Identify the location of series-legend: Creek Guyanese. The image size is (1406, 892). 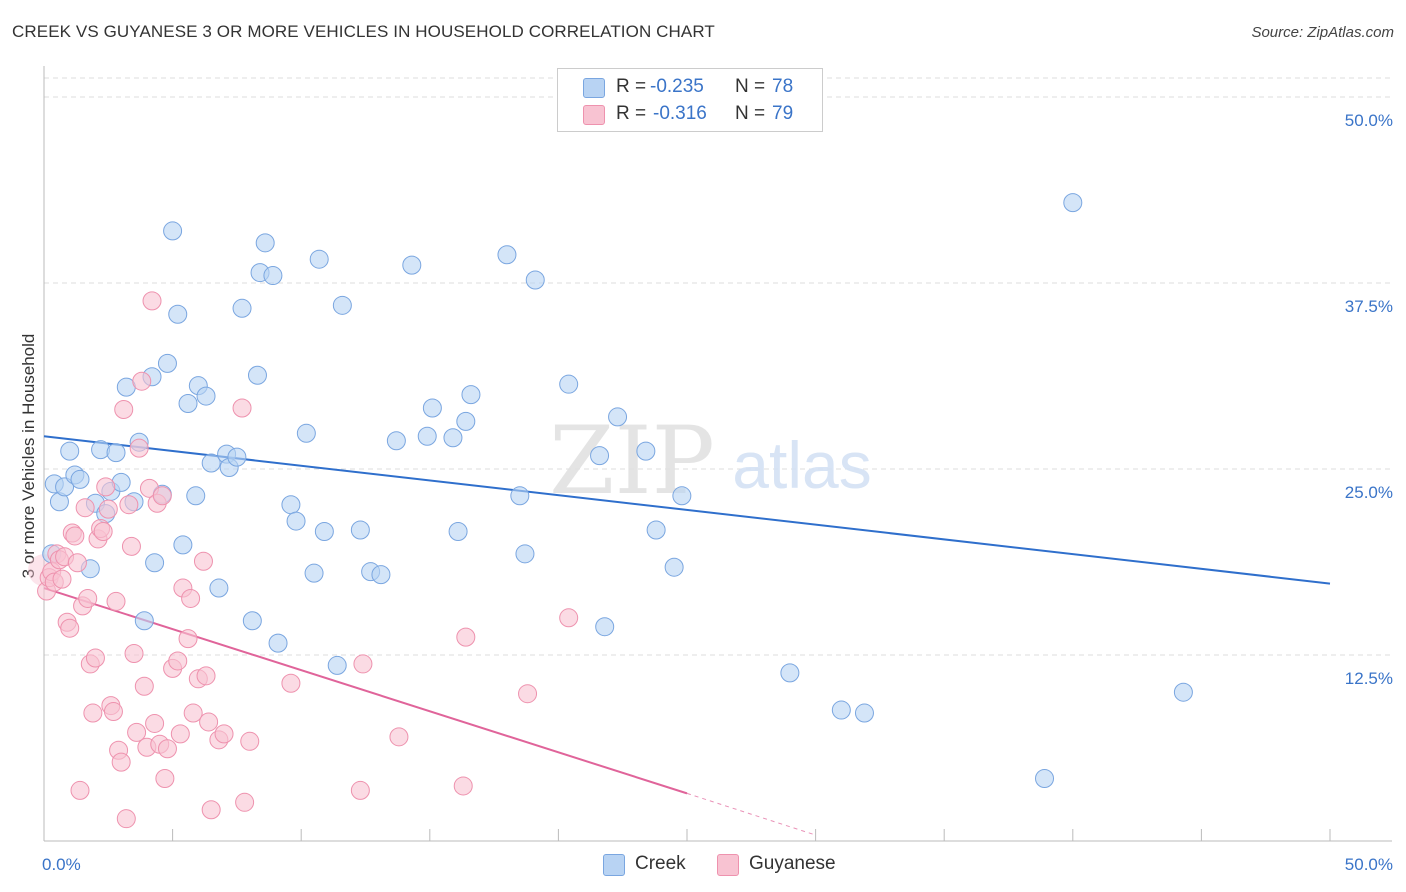
(703, 865).